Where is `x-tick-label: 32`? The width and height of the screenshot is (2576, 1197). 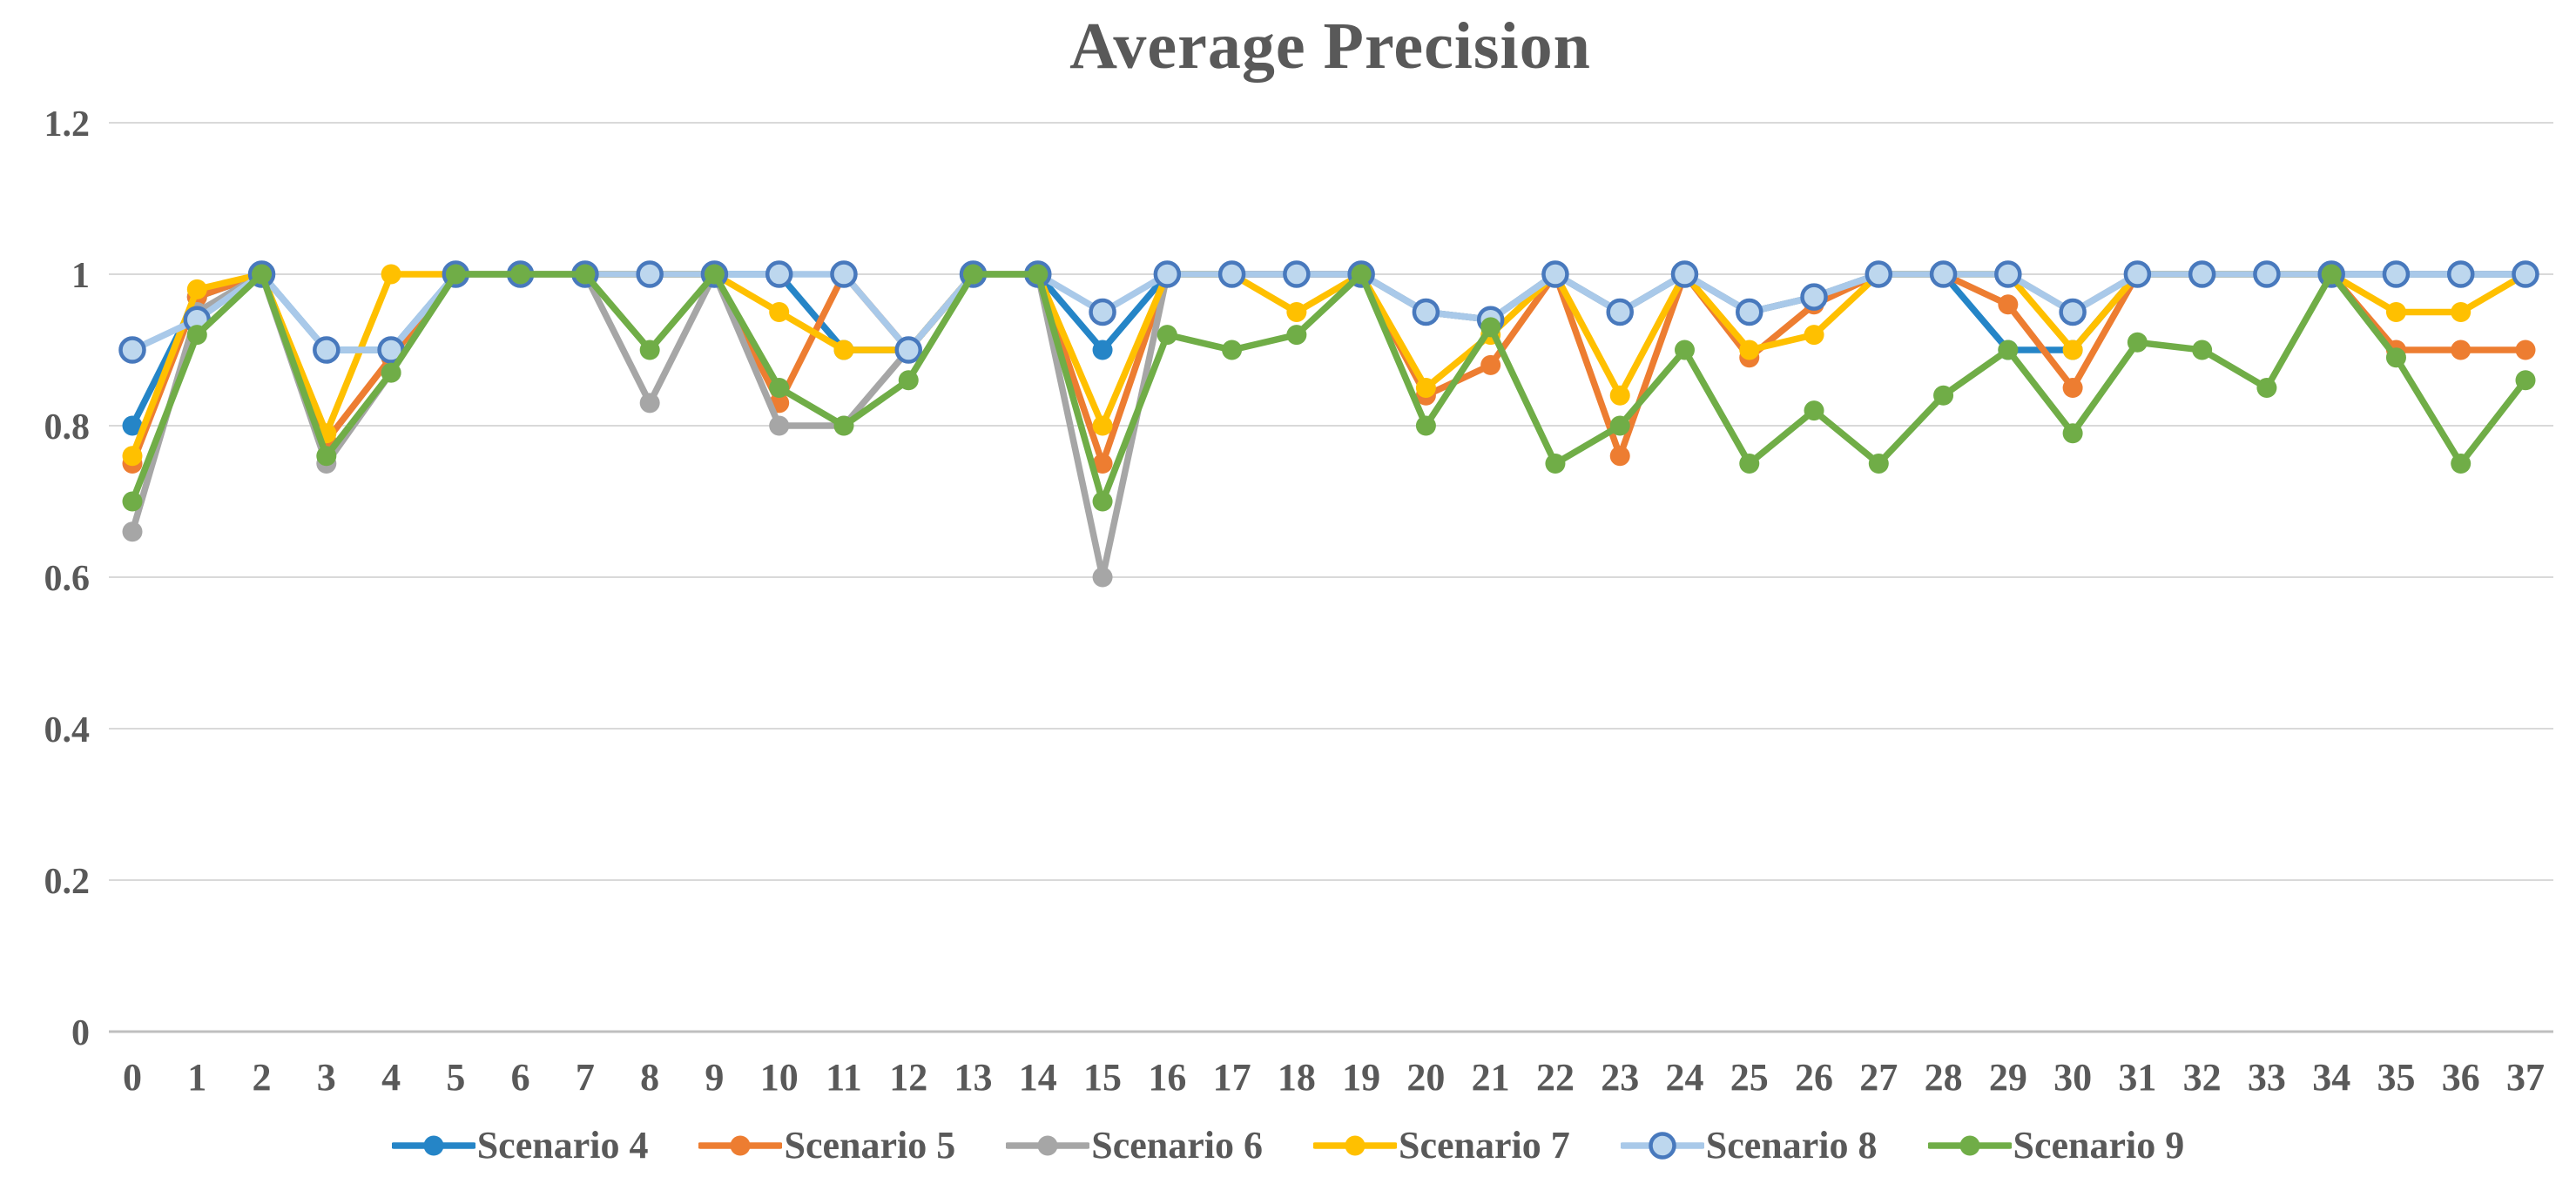
x-tick-label: 32 is located at coordinates (2202, 1077).